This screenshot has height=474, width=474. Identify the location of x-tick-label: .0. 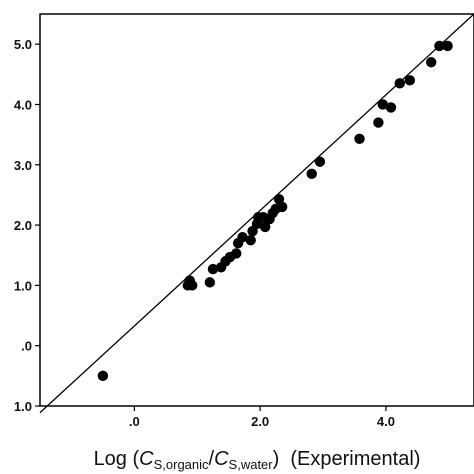
(134, 421).